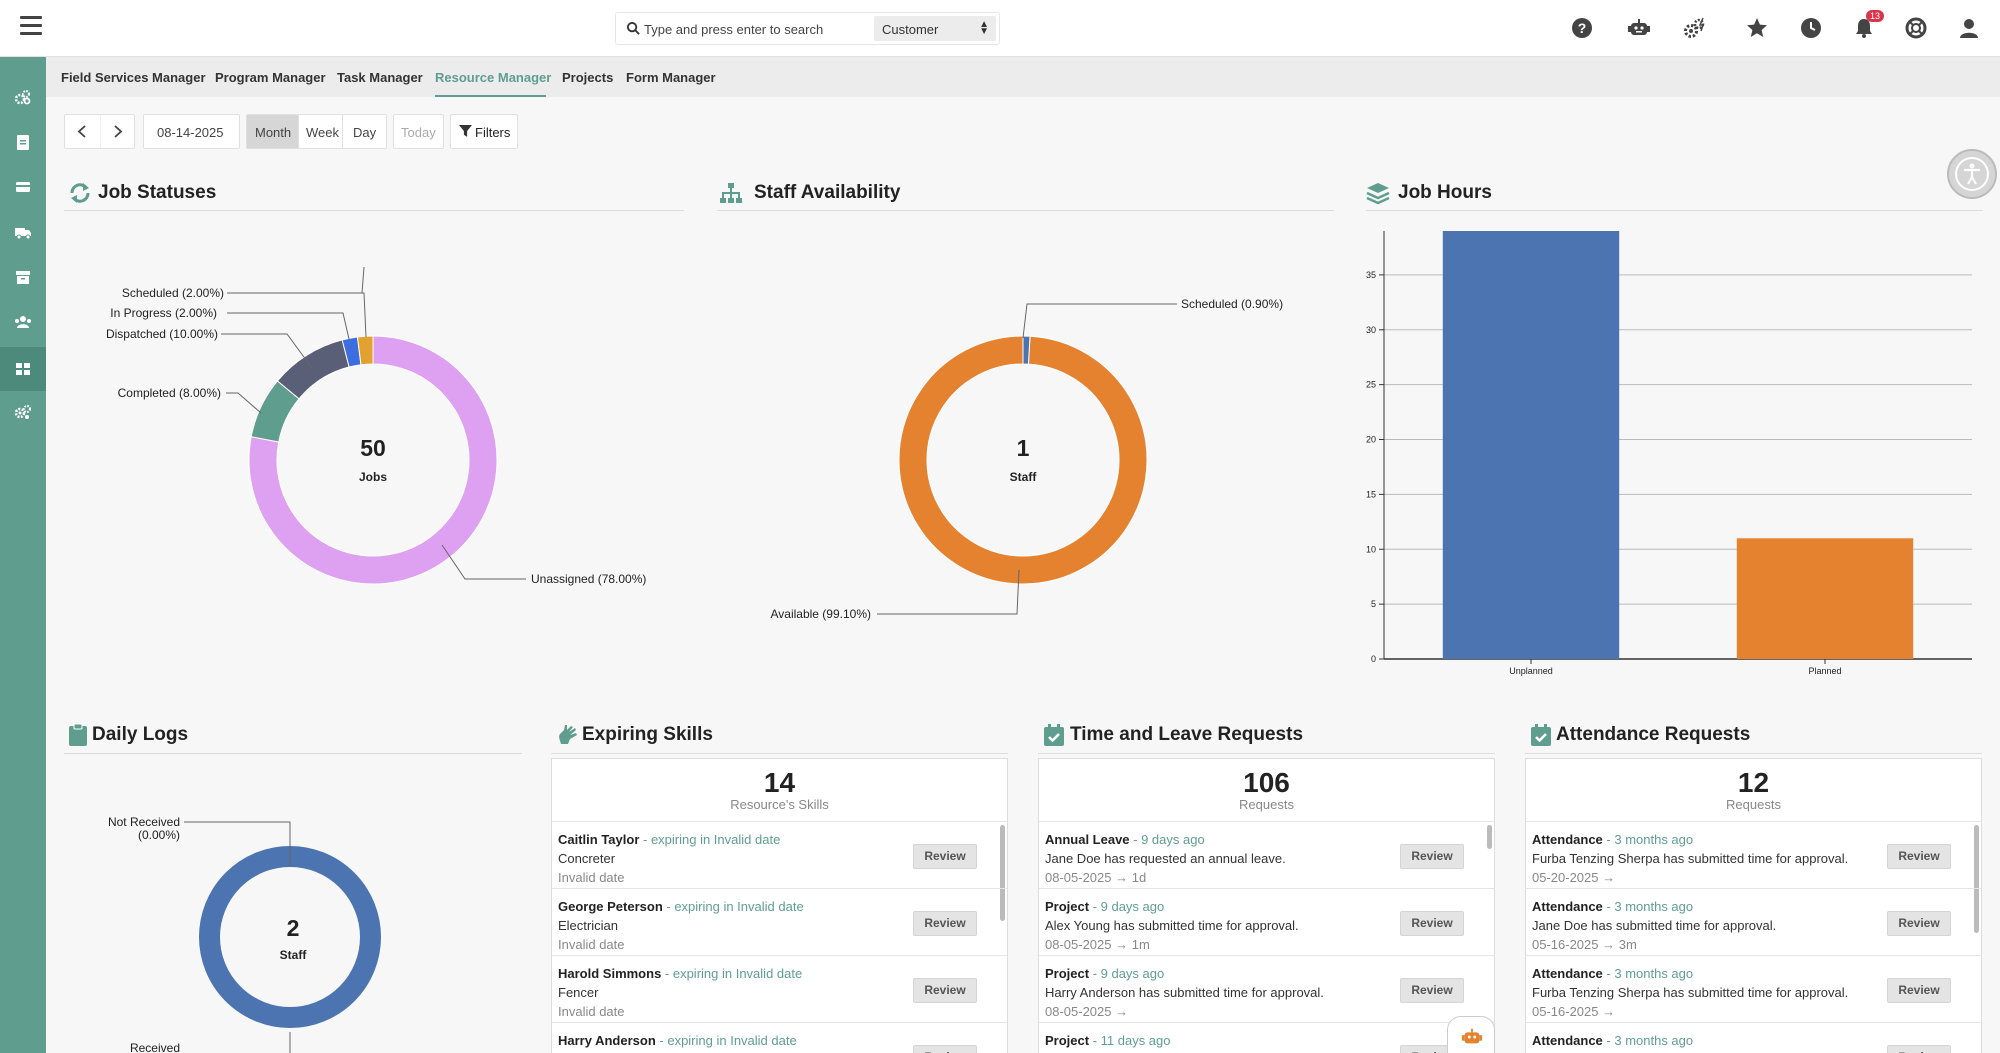 This screenshot has width=2000, height=1053. Describe the element at coordinates (23, 142) in the screenshot. I see `clipboard-icon` at that location.